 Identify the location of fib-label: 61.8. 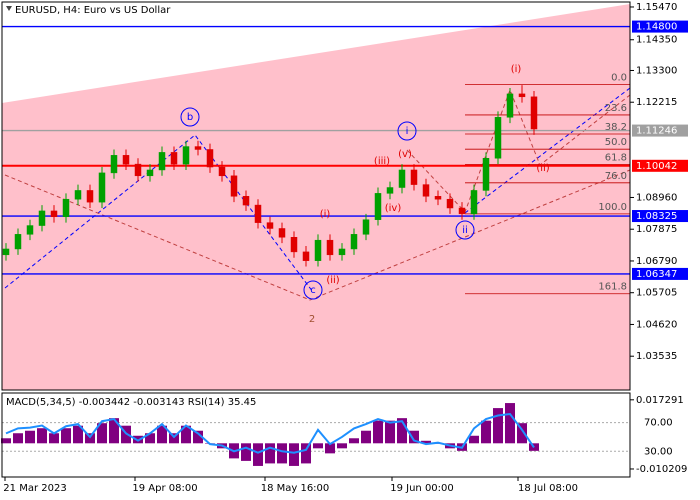
(616, 157).